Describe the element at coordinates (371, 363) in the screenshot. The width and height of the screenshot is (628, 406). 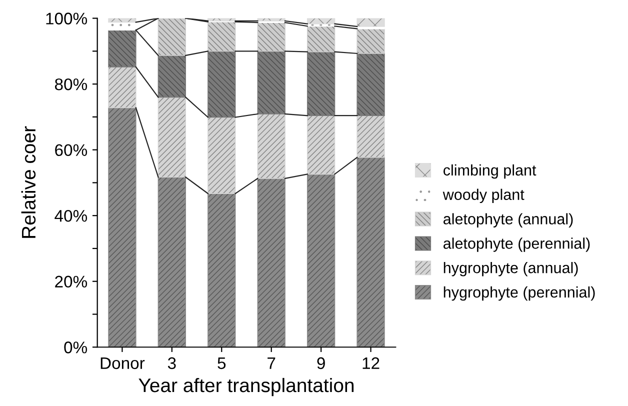
I see `x-tick-label: 12` at that location.